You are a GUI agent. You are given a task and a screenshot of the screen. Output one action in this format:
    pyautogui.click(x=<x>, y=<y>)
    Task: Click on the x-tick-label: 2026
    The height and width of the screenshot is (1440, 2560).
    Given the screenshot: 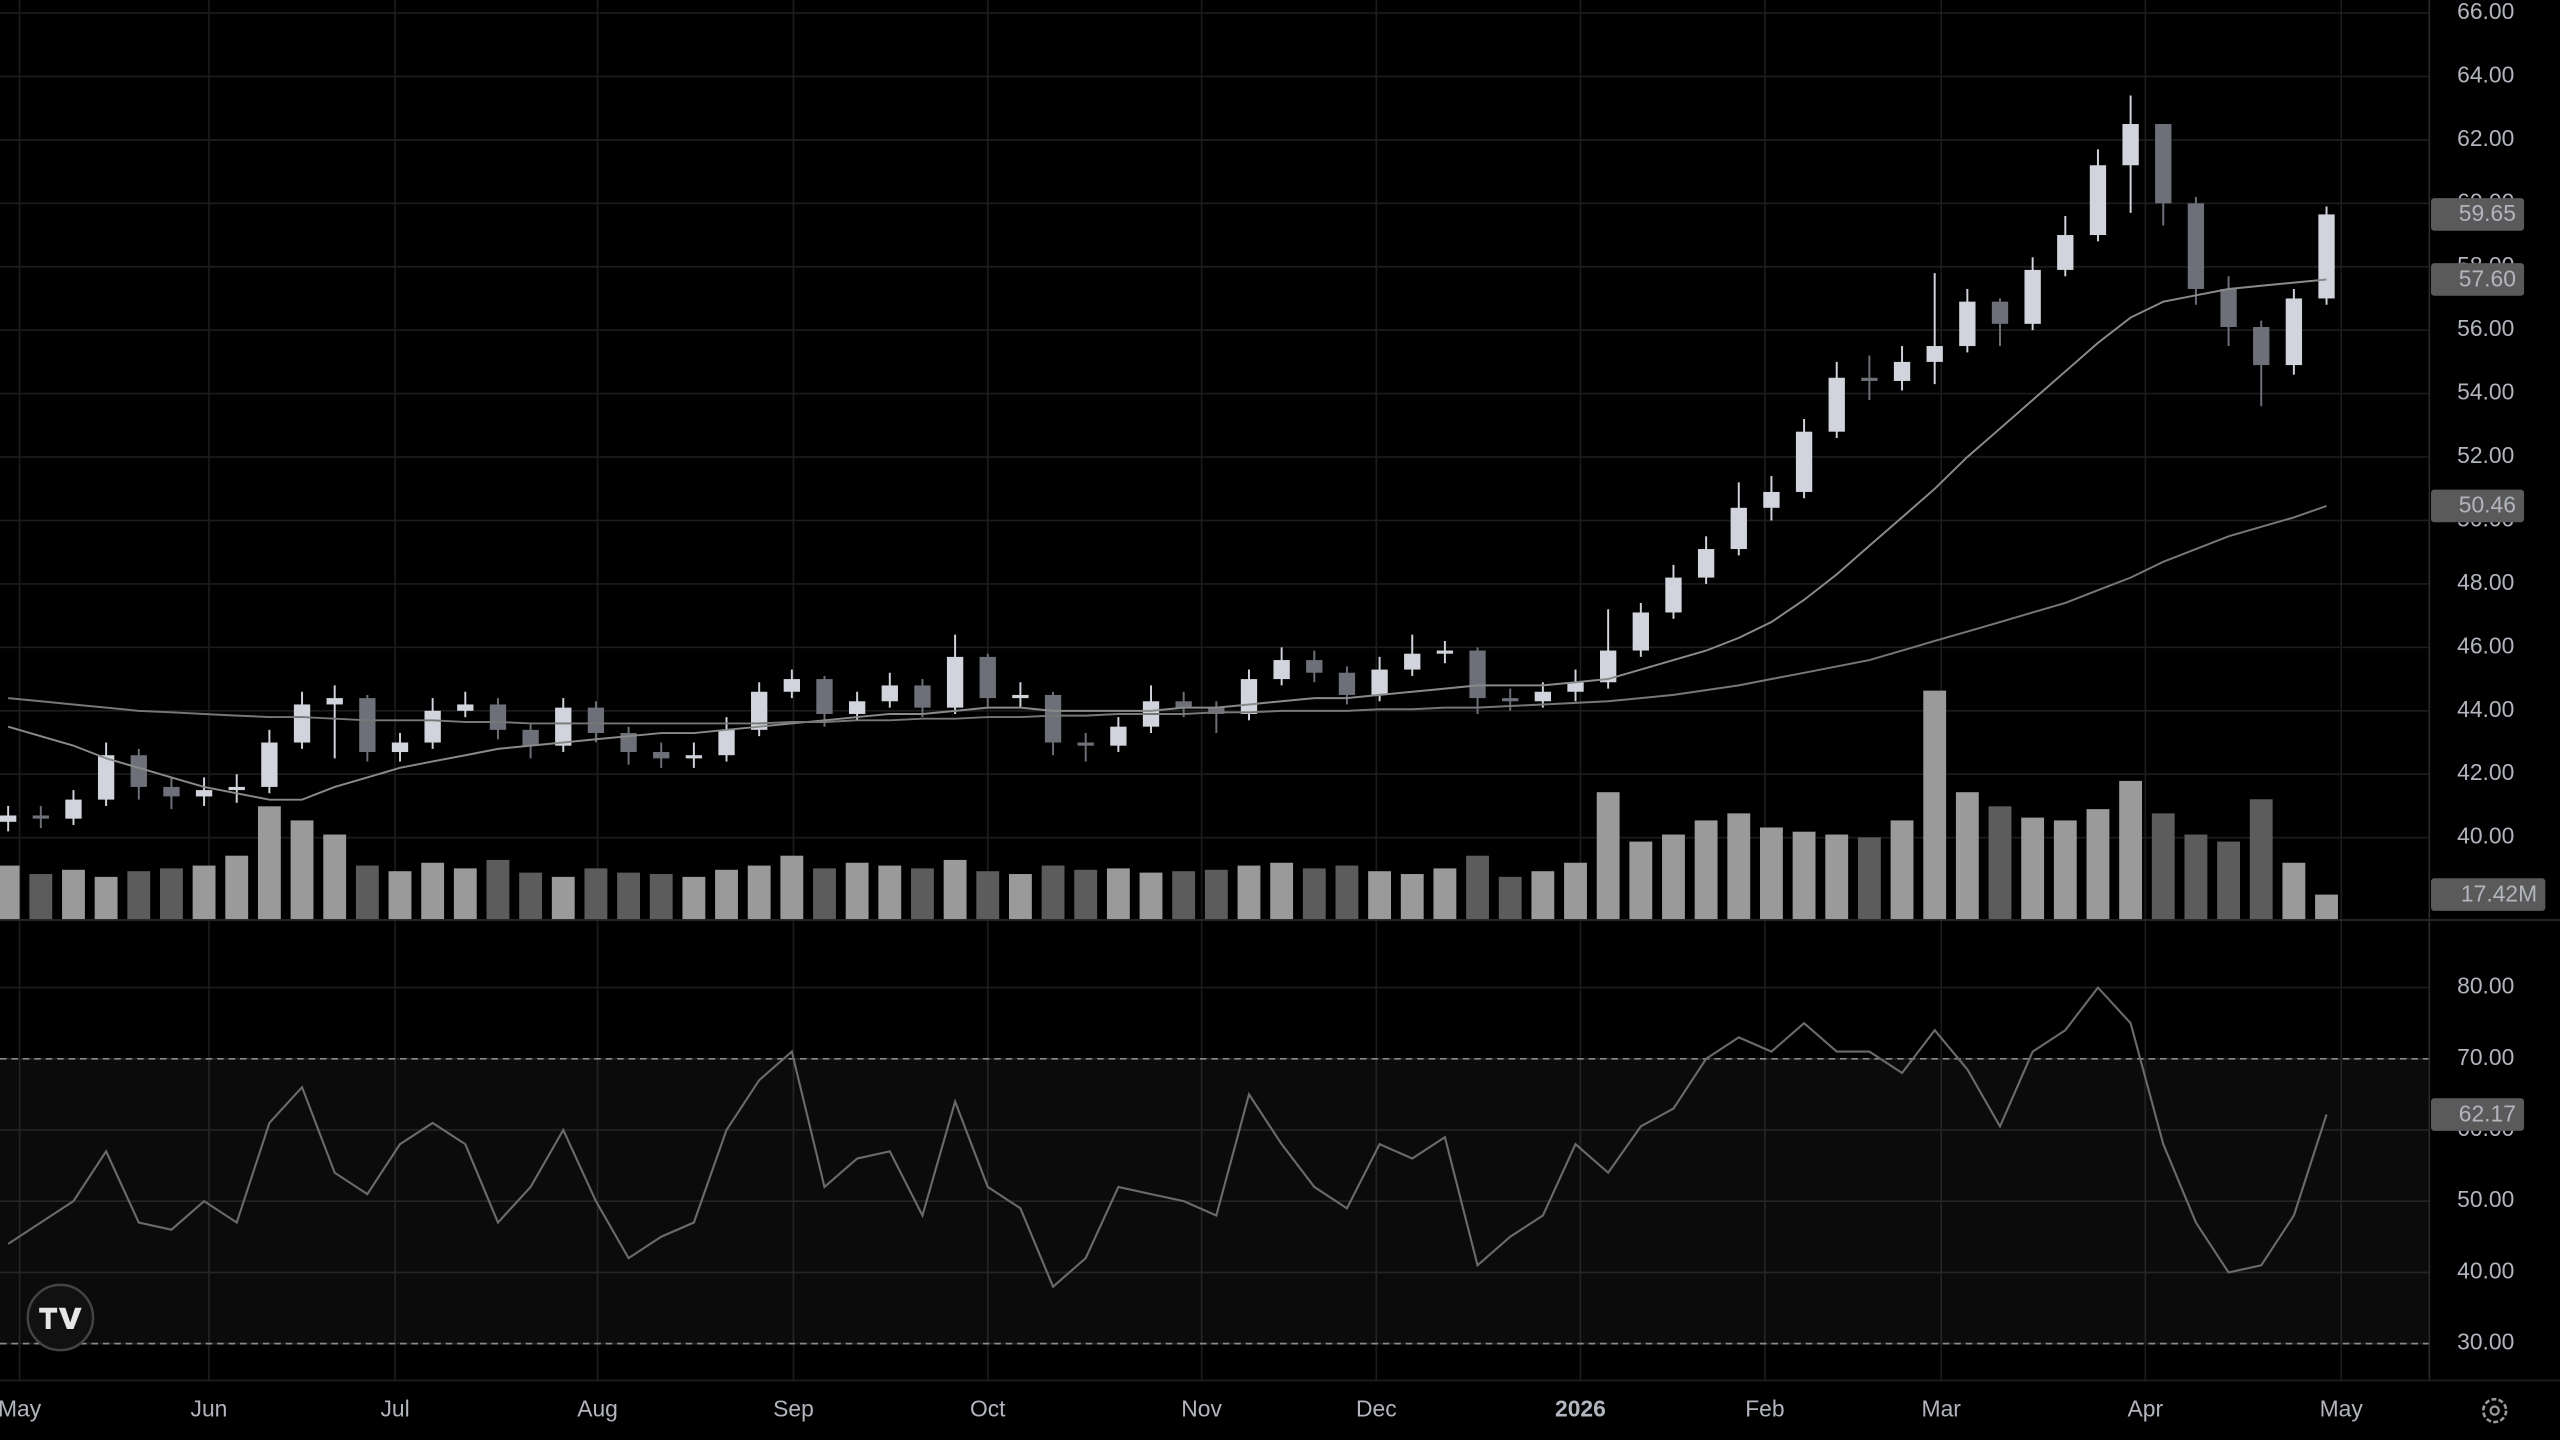 What is the action you would take?
    pyautogui.click(x=1580, y=1409)
    